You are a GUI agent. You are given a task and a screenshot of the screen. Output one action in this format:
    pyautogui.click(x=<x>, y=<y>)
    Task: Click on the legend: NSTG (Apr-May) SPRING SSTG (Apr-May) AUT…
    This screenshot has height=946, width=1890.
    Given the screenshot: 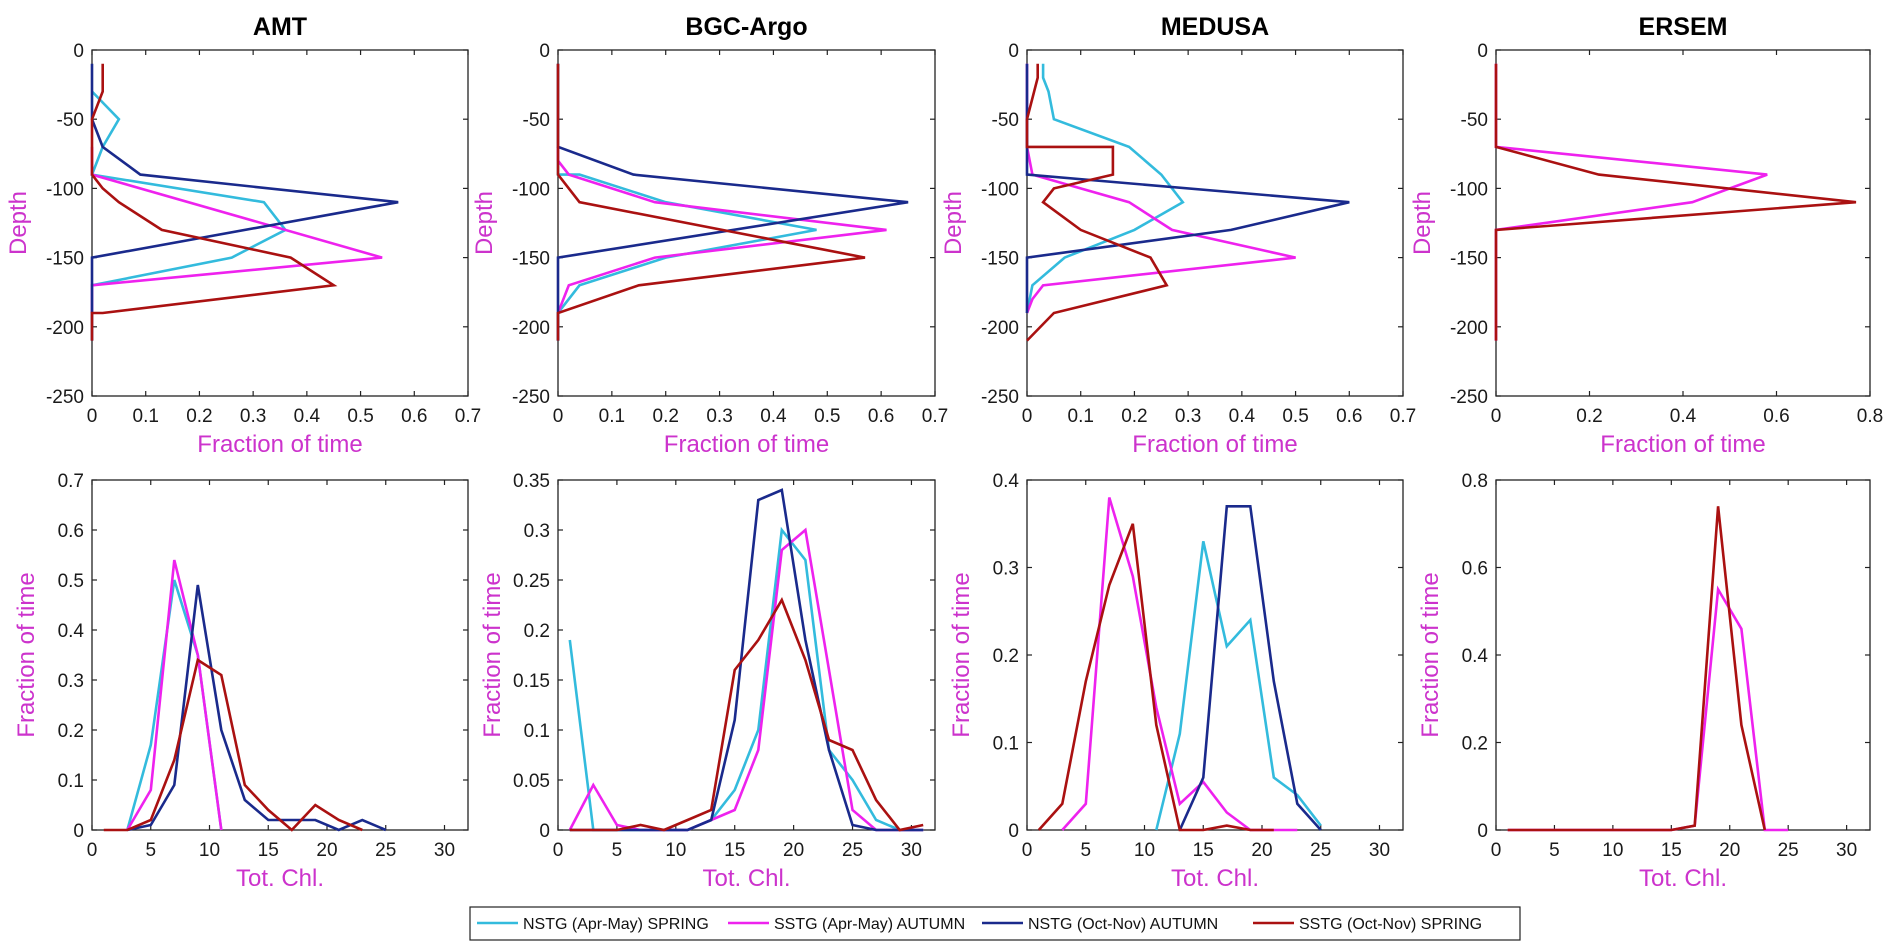 What is the action you would take?
    pyautogui.click(x=995, y=923)
    